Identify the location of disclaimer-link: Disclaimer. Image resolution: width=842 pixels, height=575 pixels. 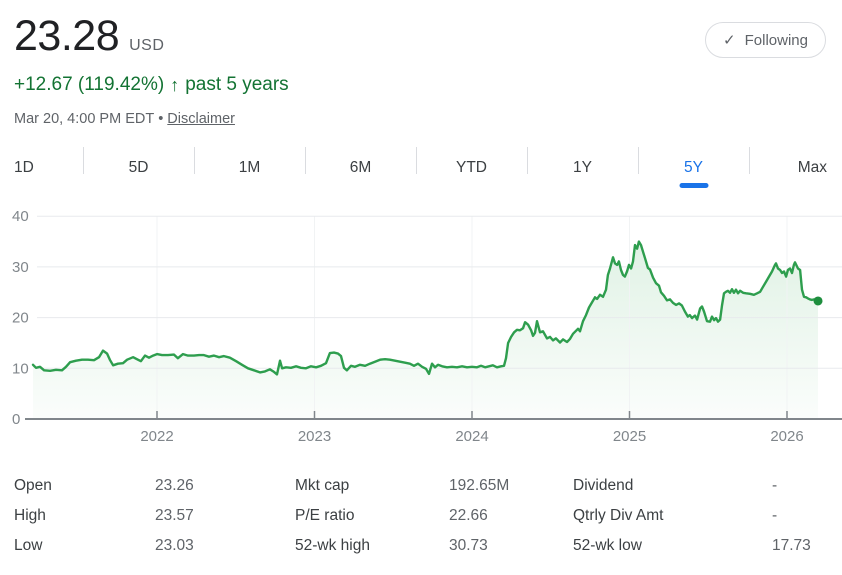
(201, 119).